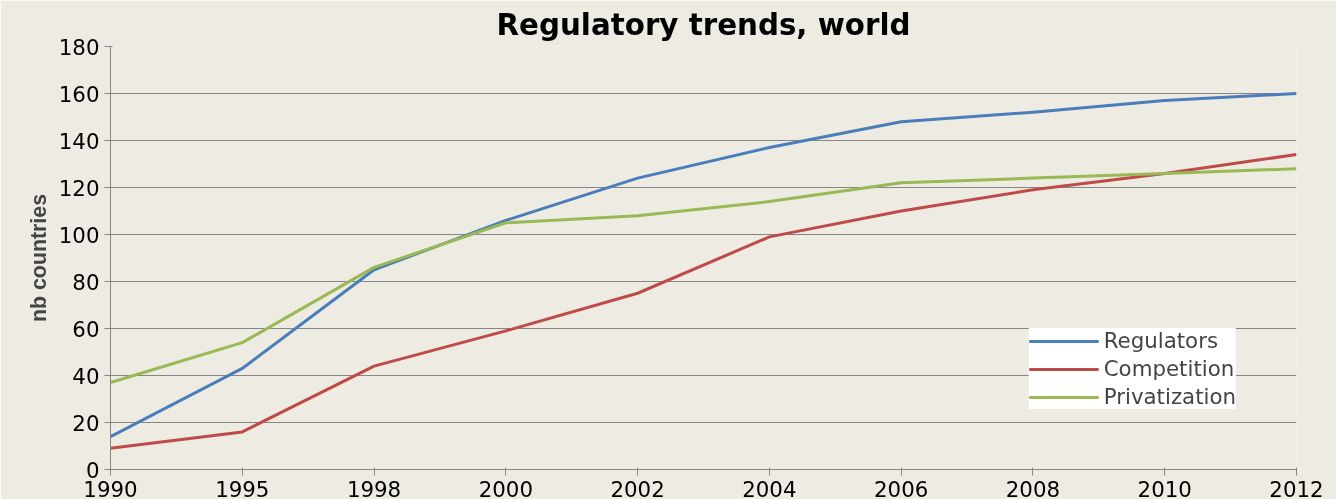 The width and height of the screenshot is (1336, 499). What do you see at coordinates (38, 258) in the screenshot?
I see `y-axis-title: nb countries` at bounding box center [38, 258].